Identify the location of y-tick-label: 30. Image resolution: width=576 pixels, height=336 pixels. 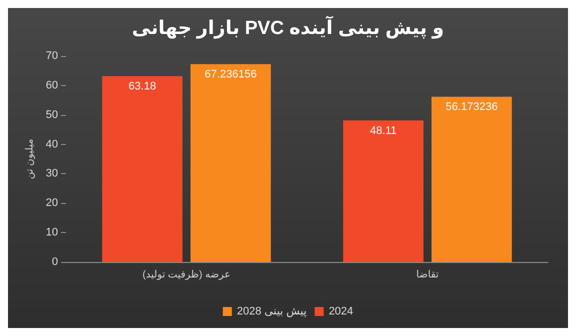
(52, 174).